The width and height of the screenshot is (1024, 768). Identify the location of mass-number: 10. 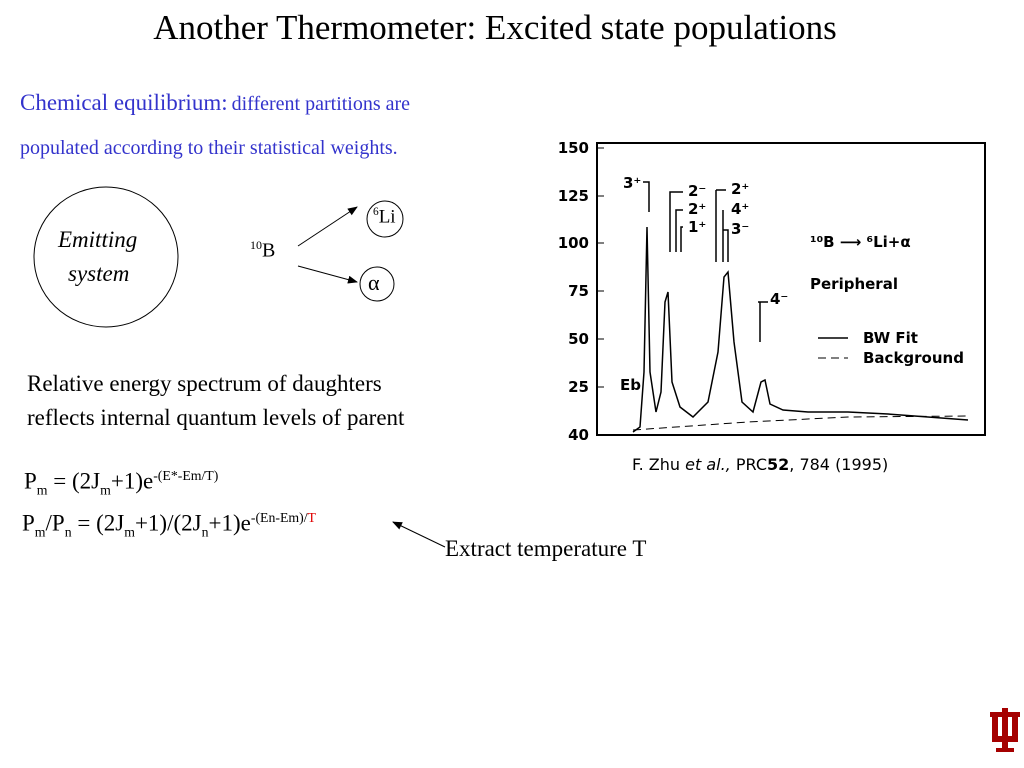
(256, 245).